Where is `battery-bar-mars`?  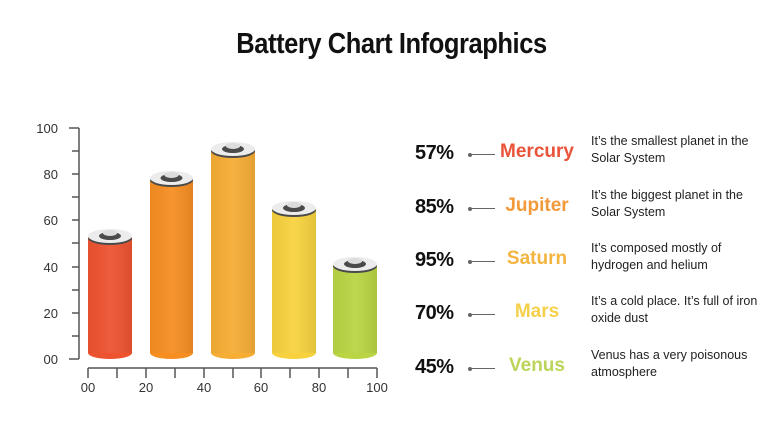
battery-bar-mars is located at coordinates (294, 280).